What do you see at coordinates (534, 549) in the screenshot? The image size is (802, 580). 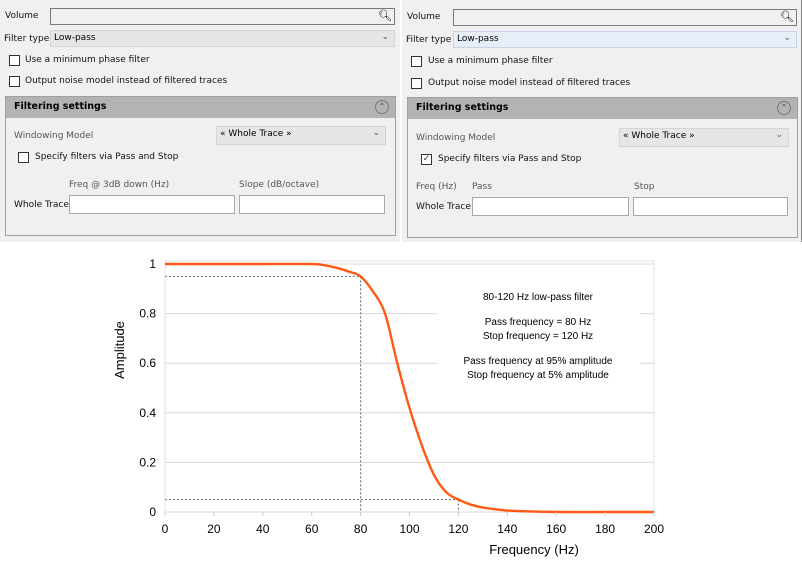 I see `x-axis-label: Frequency (Hz)` at bounding box center [534, 549].